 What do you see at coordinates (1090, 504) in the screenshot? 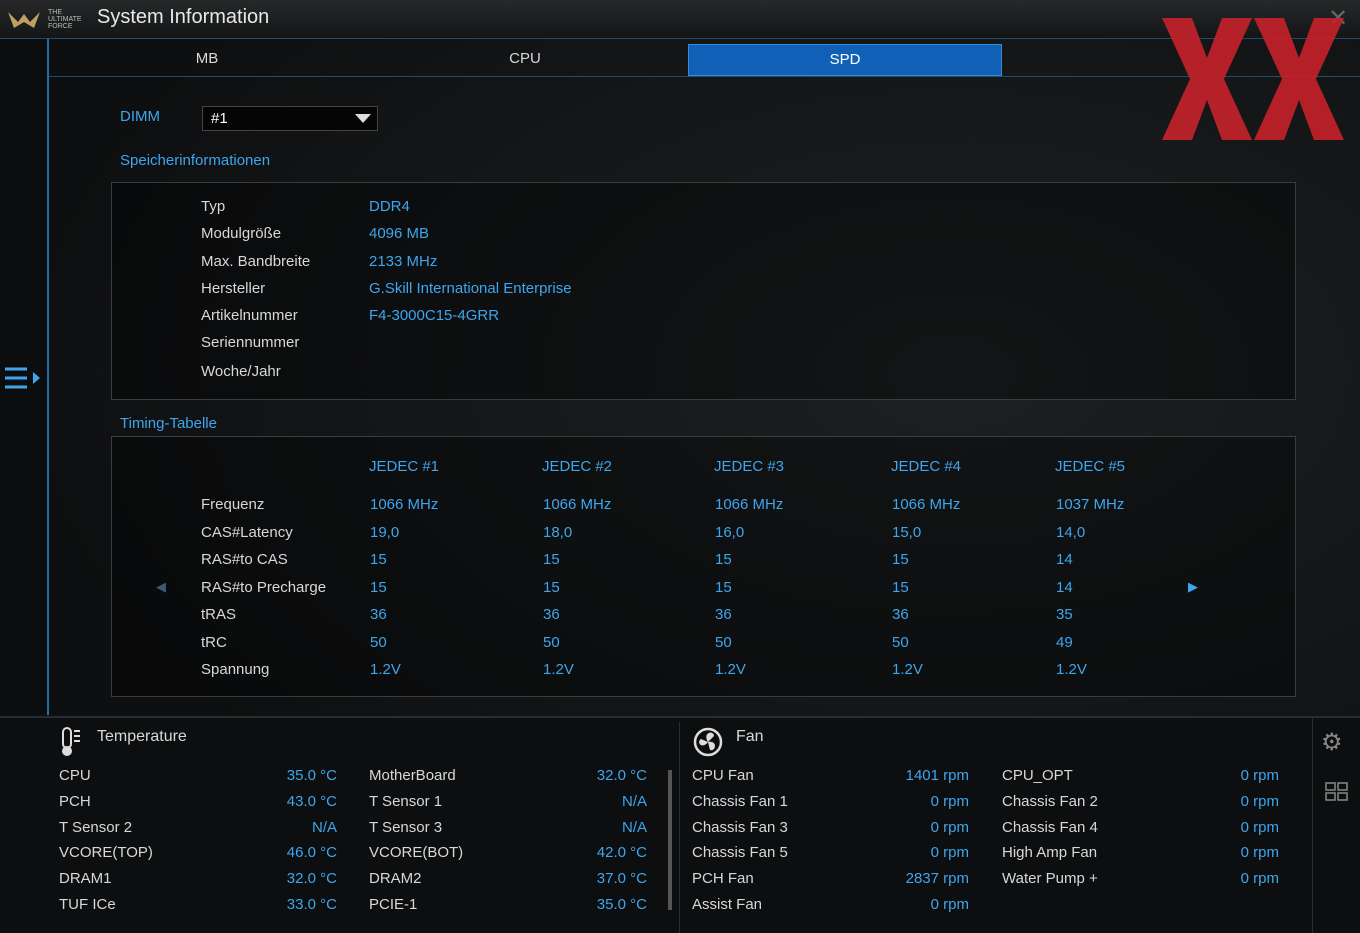
I see `timing-value: 1037 MHz` at bounding box center [1090, 504].